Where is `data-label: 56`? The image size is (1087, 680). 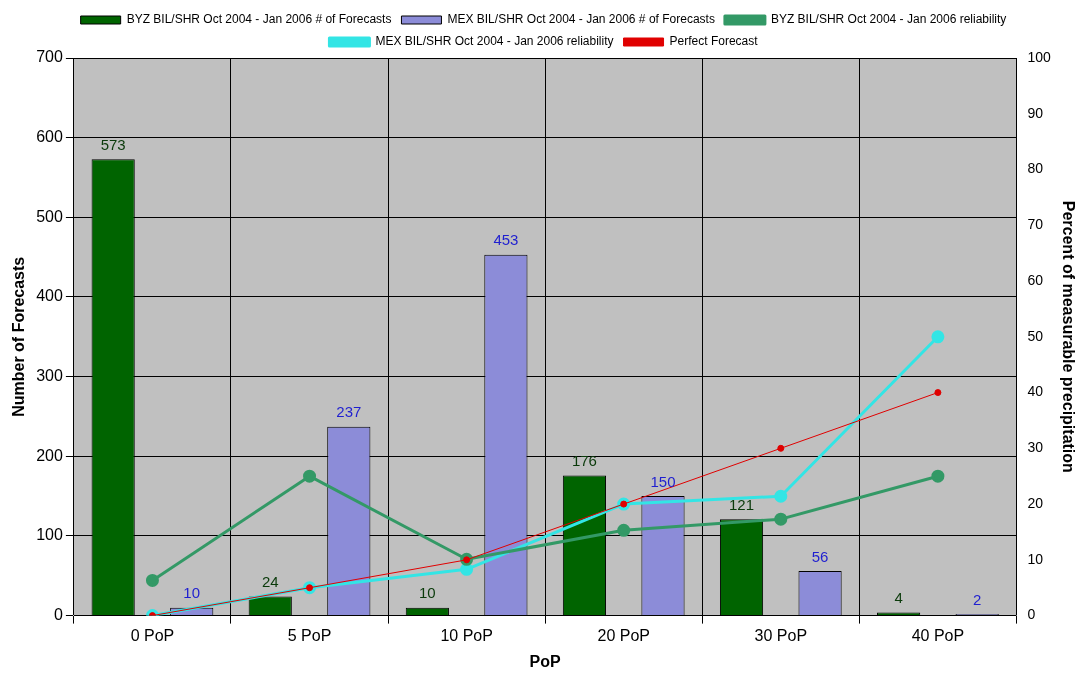 data-label: 56 is located at coordinates (820, 556).